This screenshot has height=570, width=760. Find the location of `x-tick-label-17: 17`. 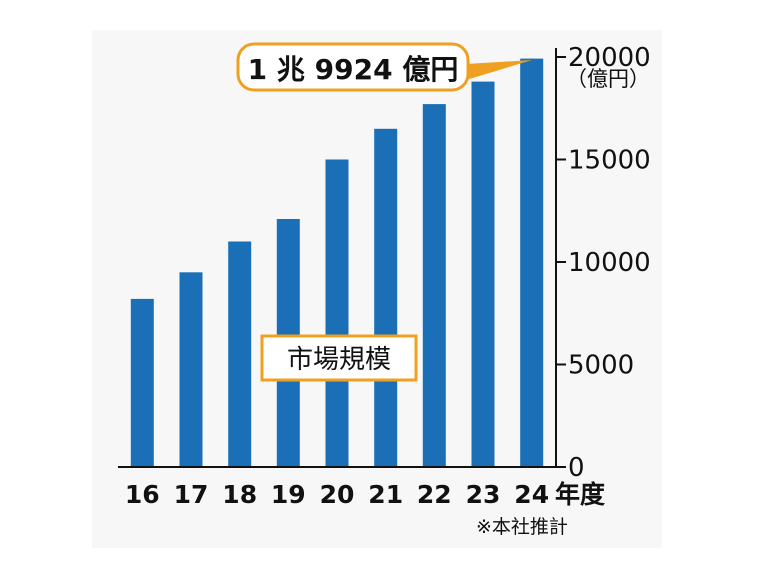

x-tick-label-17: 17 is located at coordinates (191, 494).